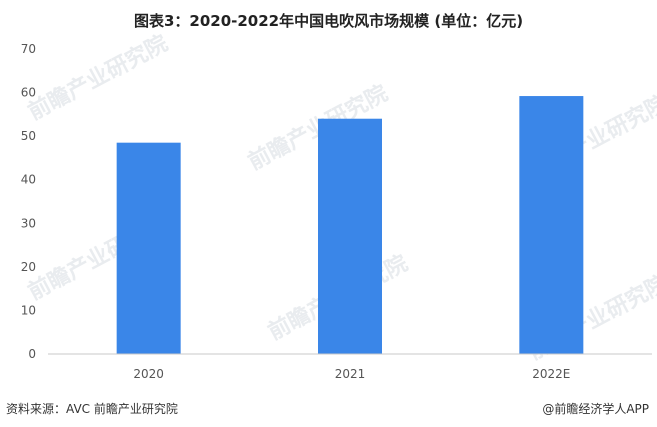 The image size is (657, 427). I want to click on y-tick-label: 50, so click(28, 136).